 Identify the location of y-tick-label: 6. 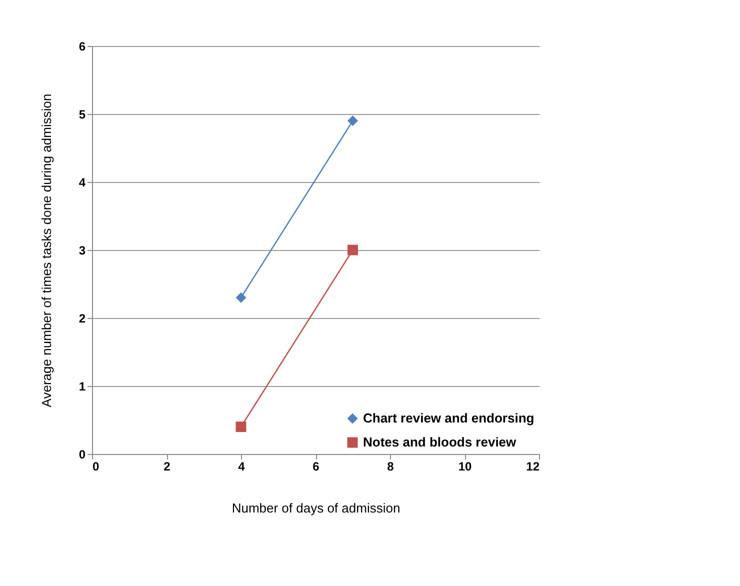
(82, 47).